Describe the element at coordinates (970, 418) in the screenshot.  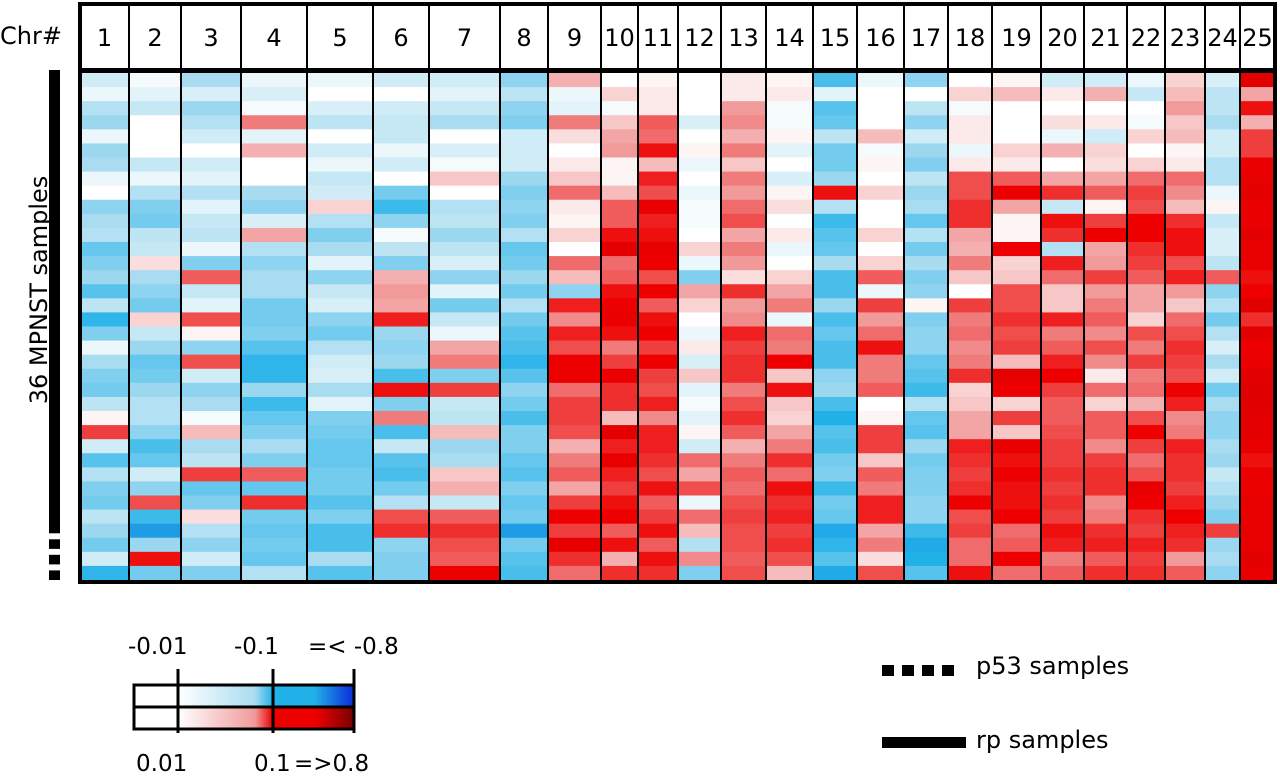
I see `cell-r25-chr18` at that location.